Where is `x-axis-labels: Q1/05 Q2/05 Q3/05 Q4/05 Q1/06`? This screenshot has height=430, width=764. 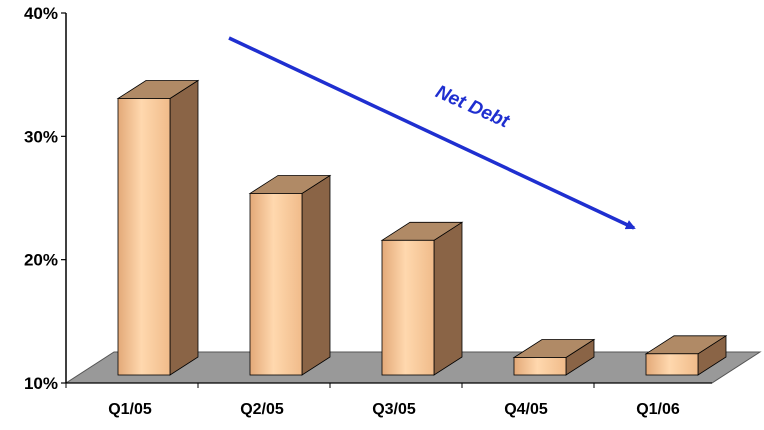 x-axis-labels: Q1/05 Q2/05 Q3/05 Q4/05 Q1/06 is located at coordinates (394, 409).